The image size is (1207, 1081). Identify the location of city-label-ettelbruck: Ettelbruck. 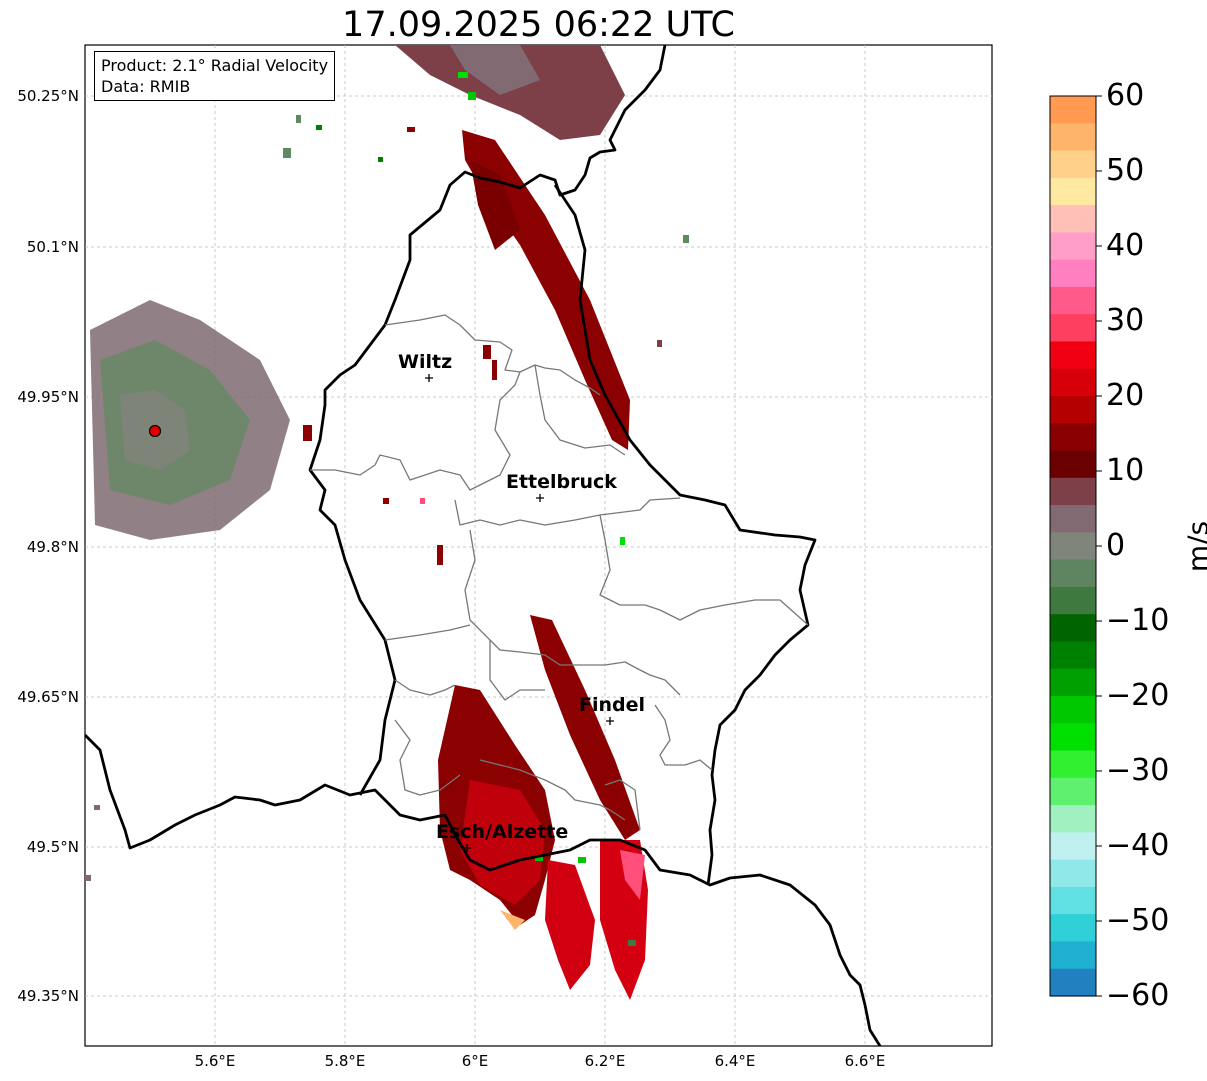
(561, 482).